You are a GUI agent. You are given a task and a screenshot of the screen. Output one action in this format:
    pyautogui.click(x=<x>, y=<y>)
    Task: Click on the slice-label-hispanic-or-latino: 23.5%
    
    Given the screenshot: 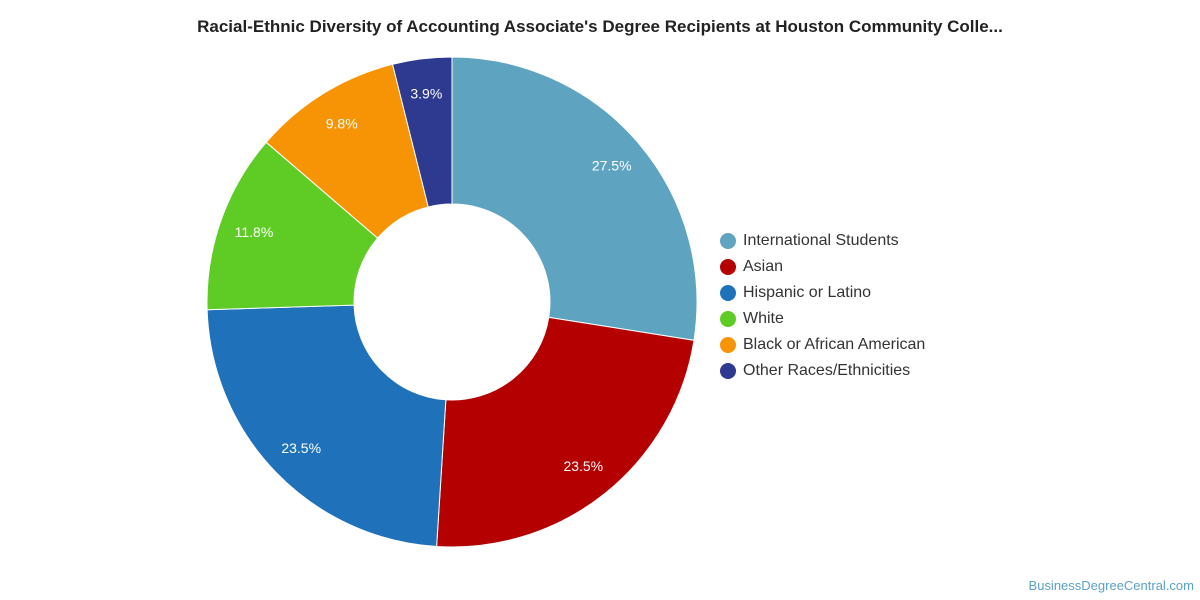 What is the action you would take?
    pyautogui.click(x=301, y=448)
    